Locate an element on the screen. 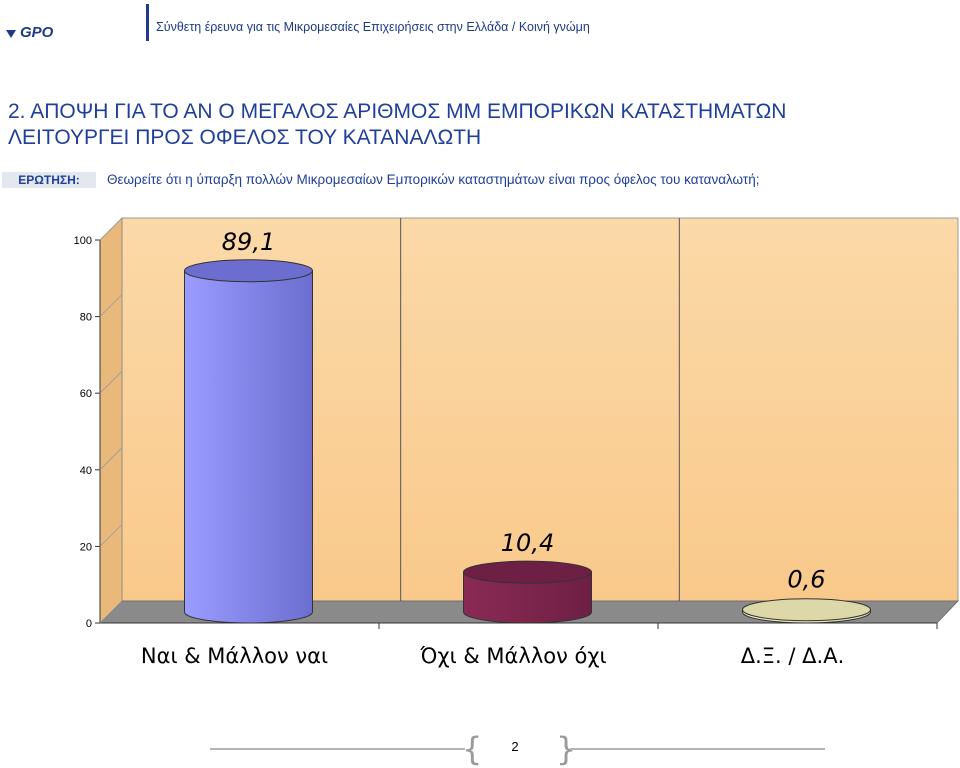 Image resolution: width=960 pixels, height=768 pixels. data-label: 0,6 is located at coordinates (806, 580).